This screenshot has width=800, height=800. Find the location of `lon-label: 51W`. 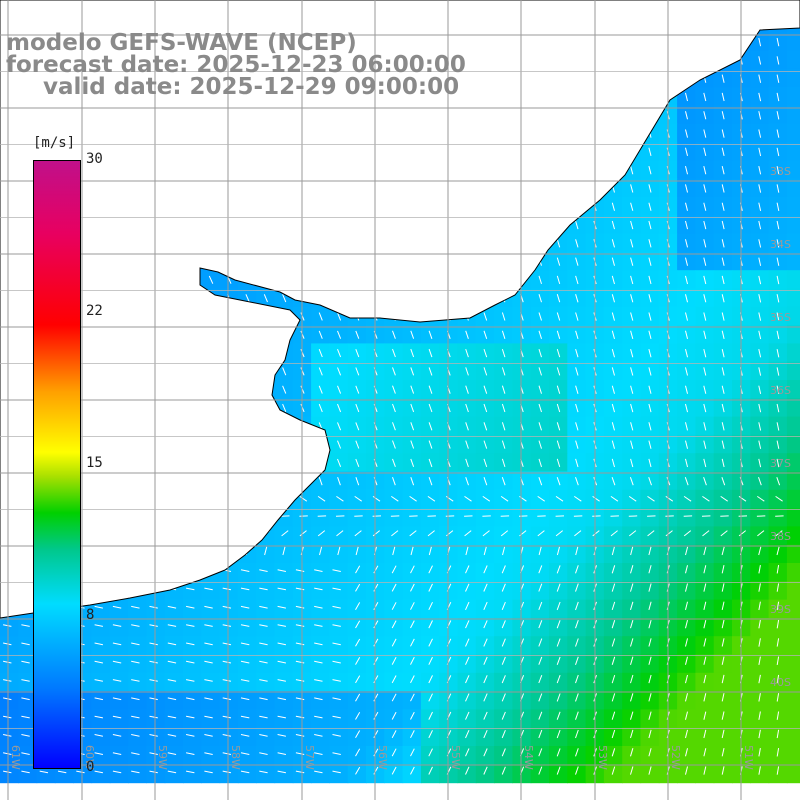

lon-label: 51W is located at coordinates (748, 757).